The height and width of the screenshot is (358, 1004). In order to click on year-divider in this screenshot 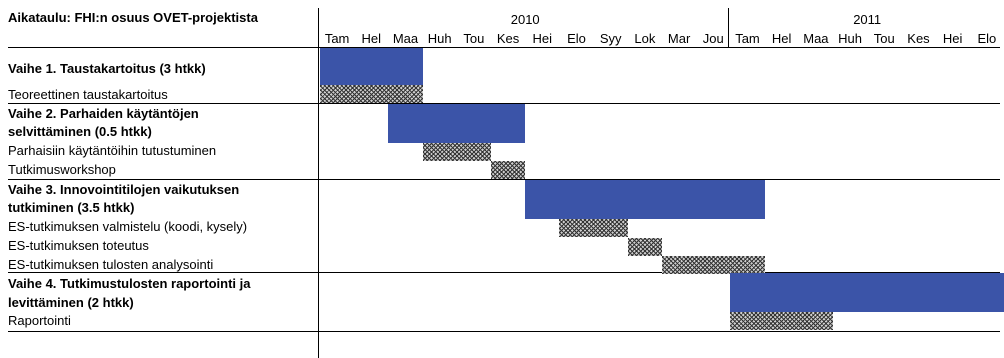, I will do `click(728, 28)`.